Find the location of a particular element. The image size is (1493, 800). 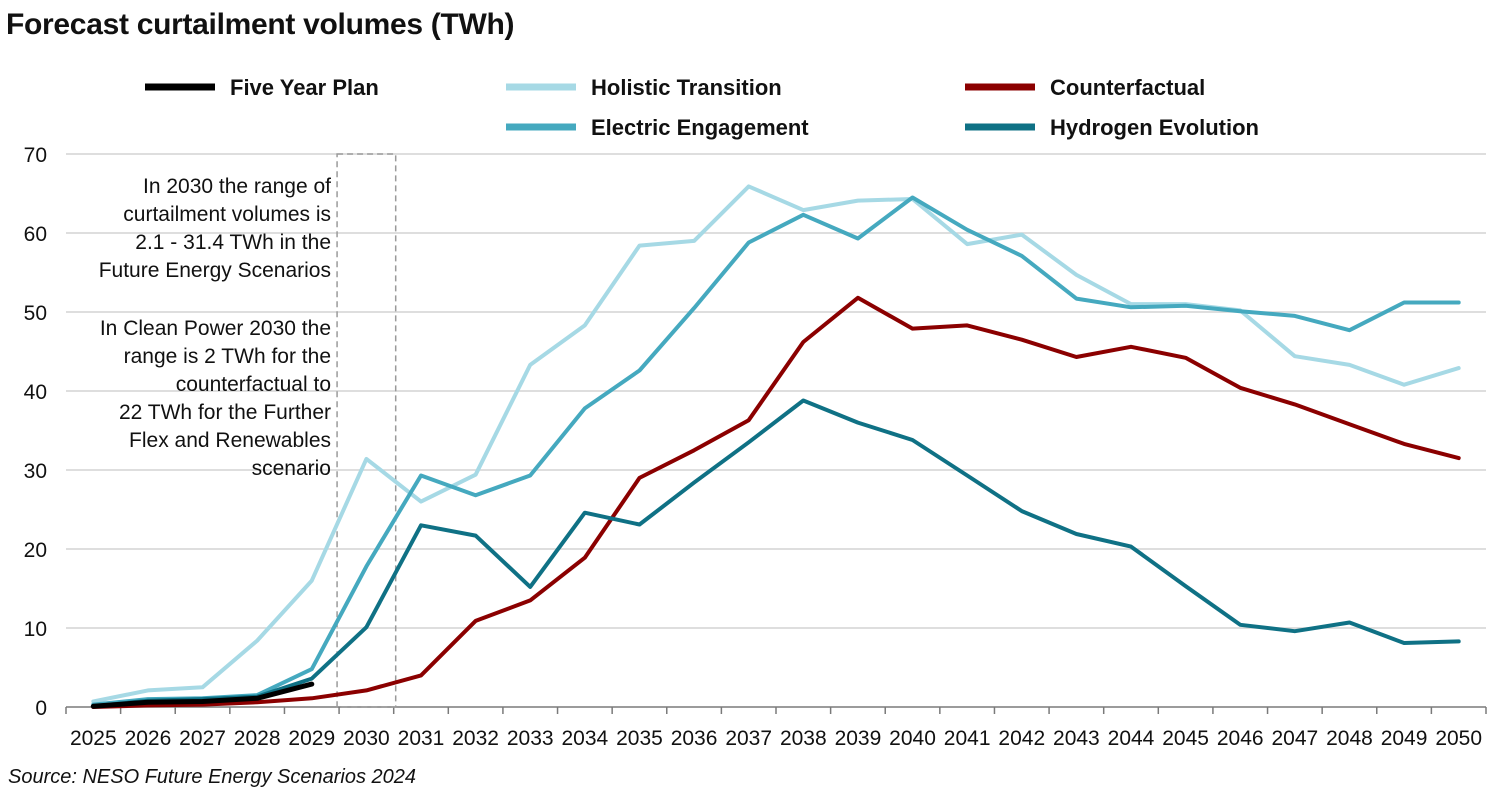

x-tick-label: 2034 is located at coordinates (584, 738).